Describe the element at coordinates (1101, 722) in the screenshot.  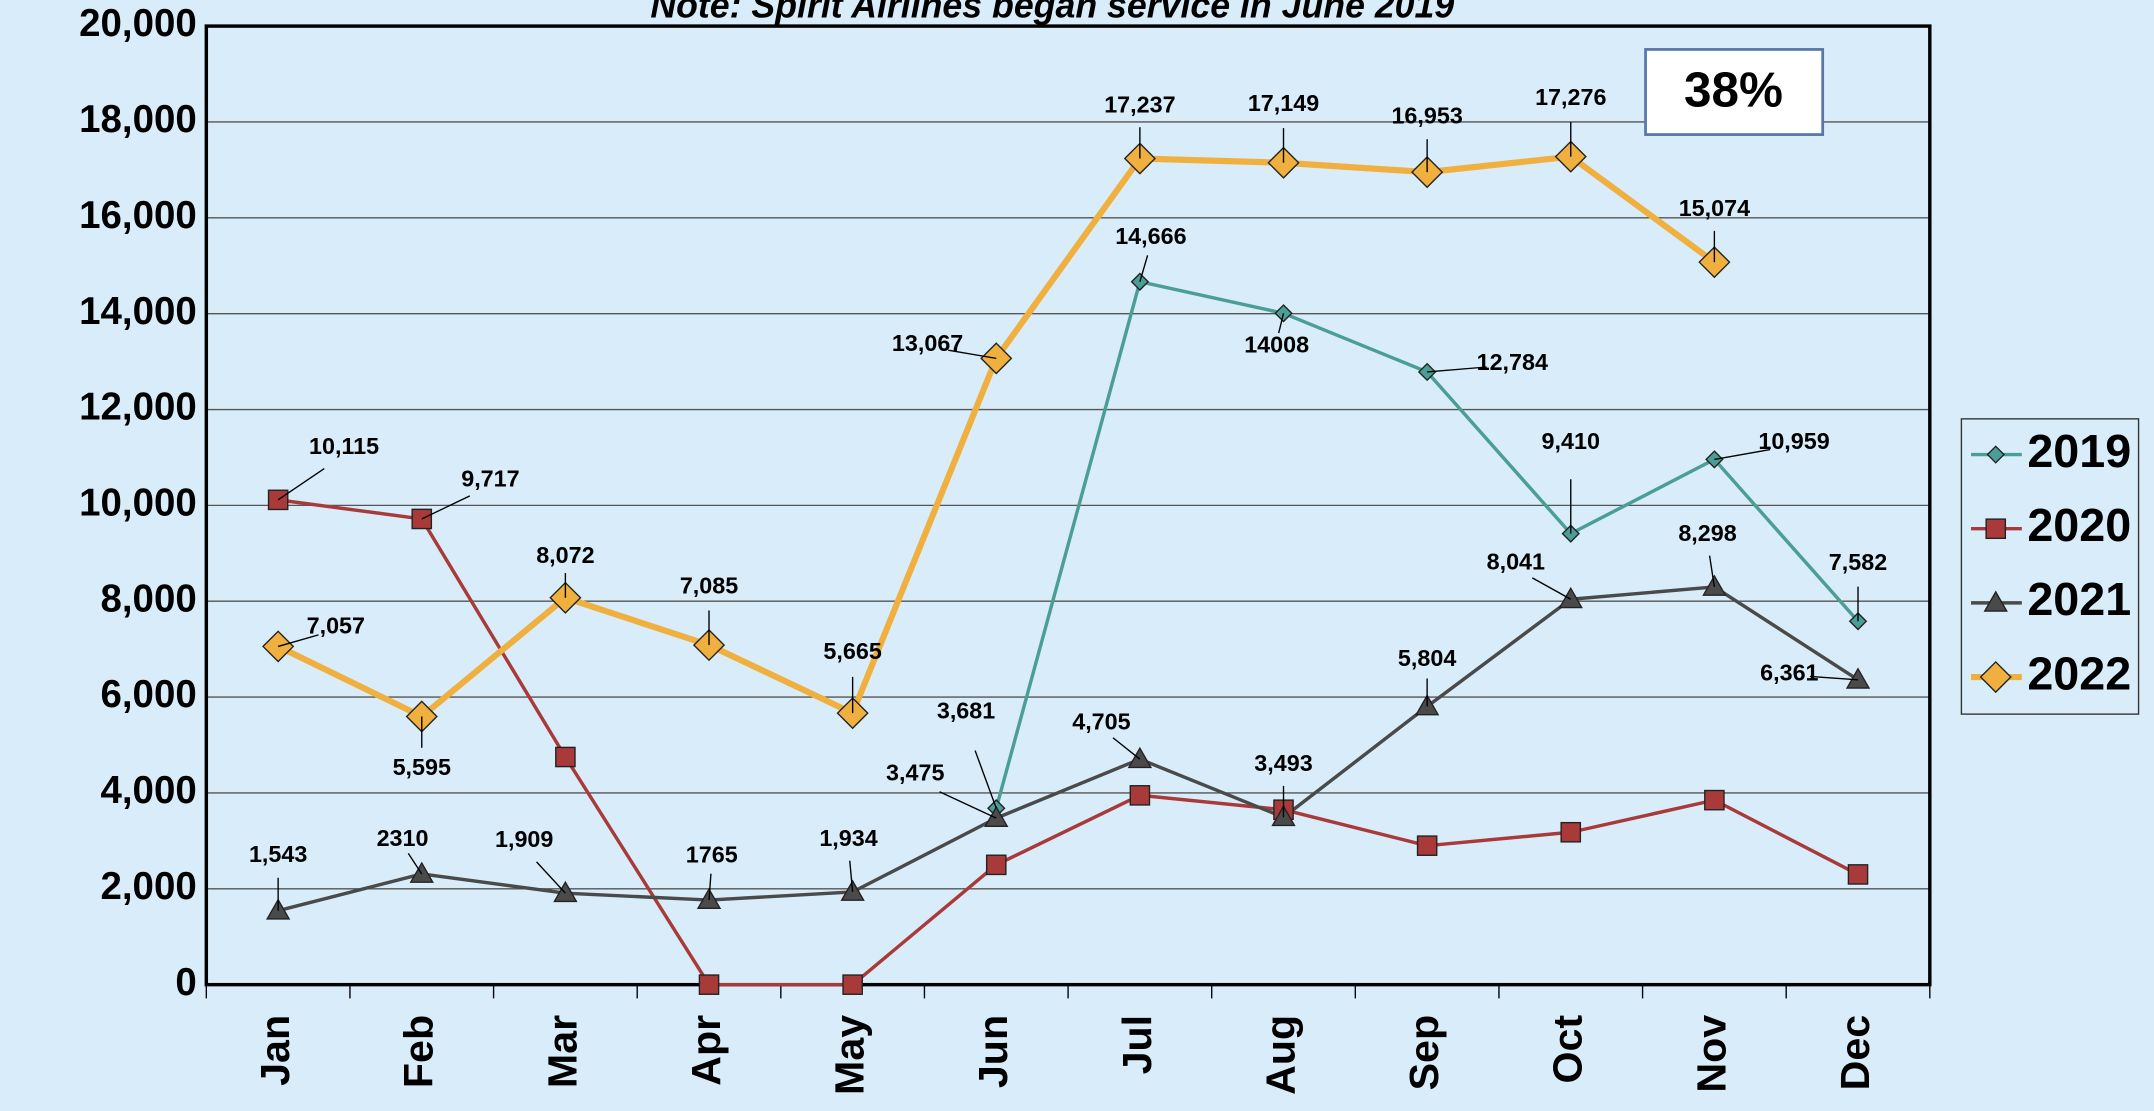
I see `data-label: 4,705` at that location.